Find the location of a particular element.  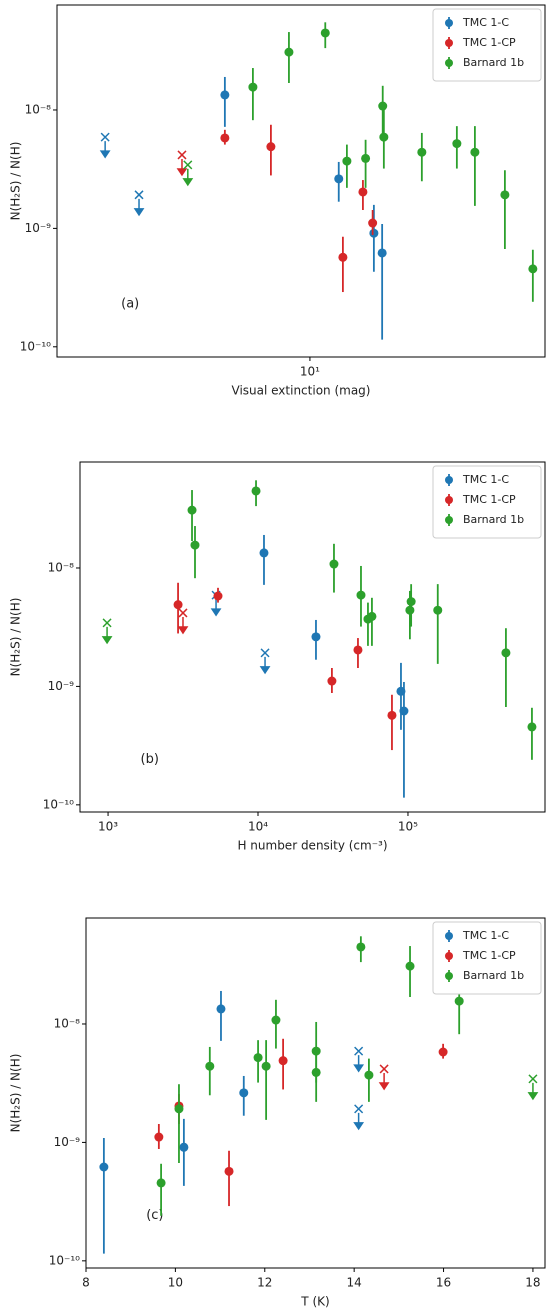

x-tick-label: 10¹ is located at coordinates (310, 372).